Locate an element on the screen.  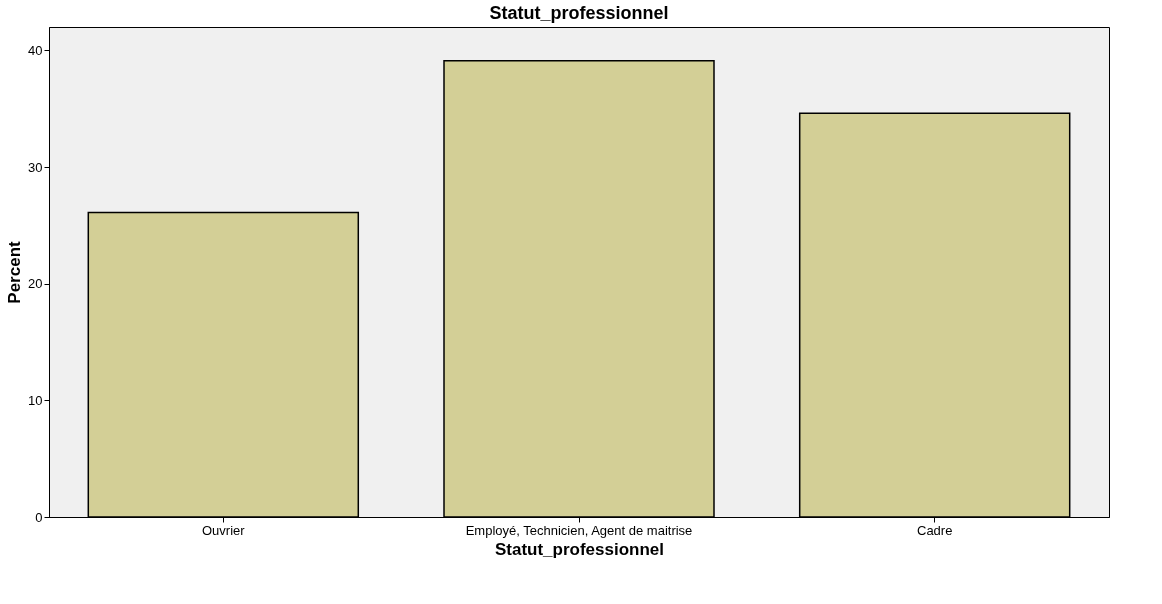
y-tick-label: 10 is located at coordinates (35, 400).